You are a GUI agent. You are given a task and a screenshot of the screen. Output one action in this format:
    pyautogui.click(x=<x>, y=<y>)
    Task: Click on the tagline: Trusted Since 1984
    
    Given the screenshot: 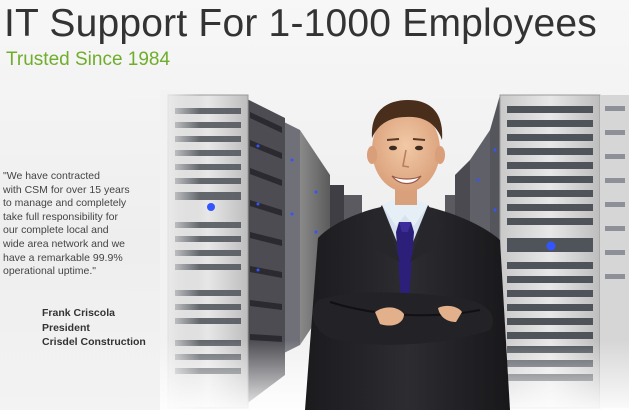 What is the action you would take?
    pyautogui.click(x=88, y=59)
    